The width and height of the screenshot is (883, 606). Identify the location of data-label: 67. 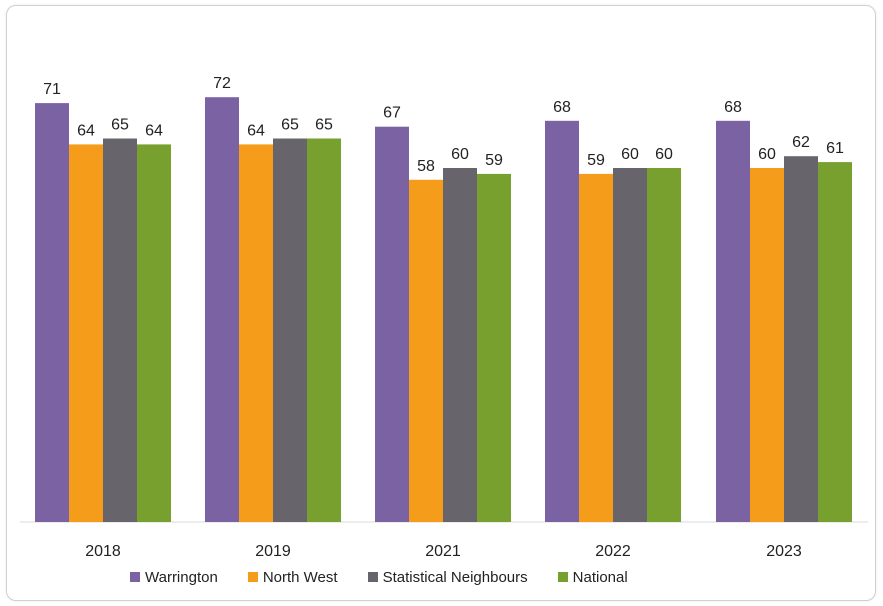
(392, 113).